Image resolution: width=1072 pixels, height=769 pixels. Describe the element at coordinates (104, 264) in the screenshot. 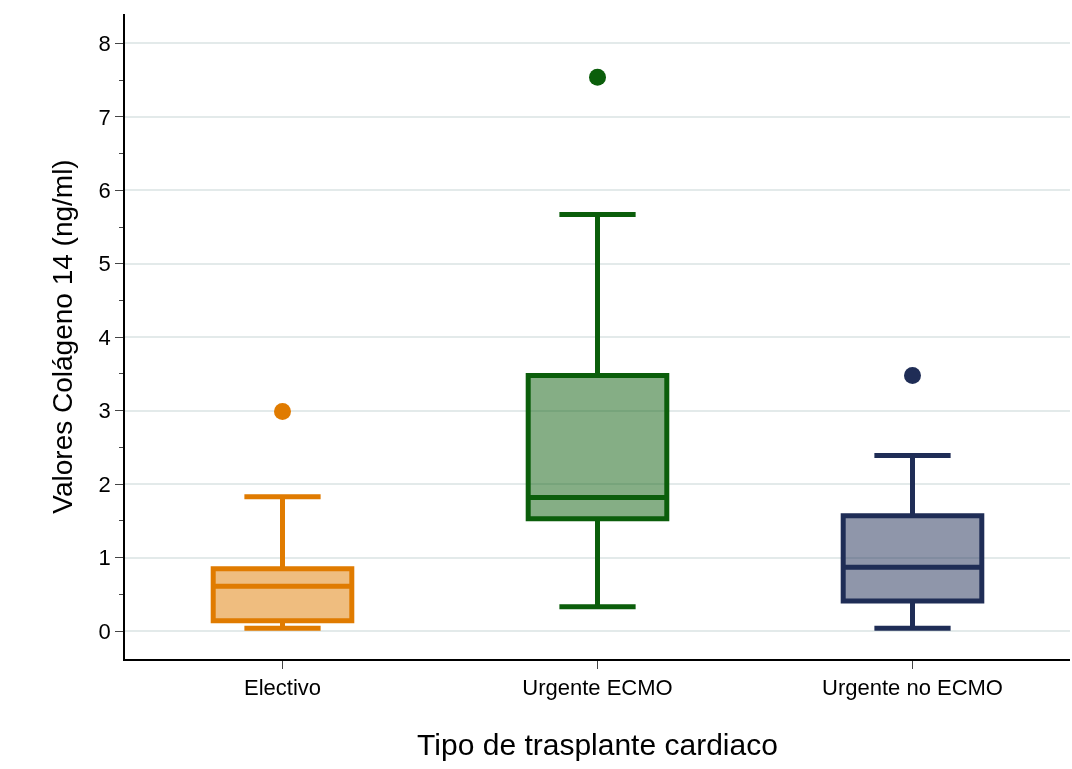

I see `y-tick-label: 5` at that location.